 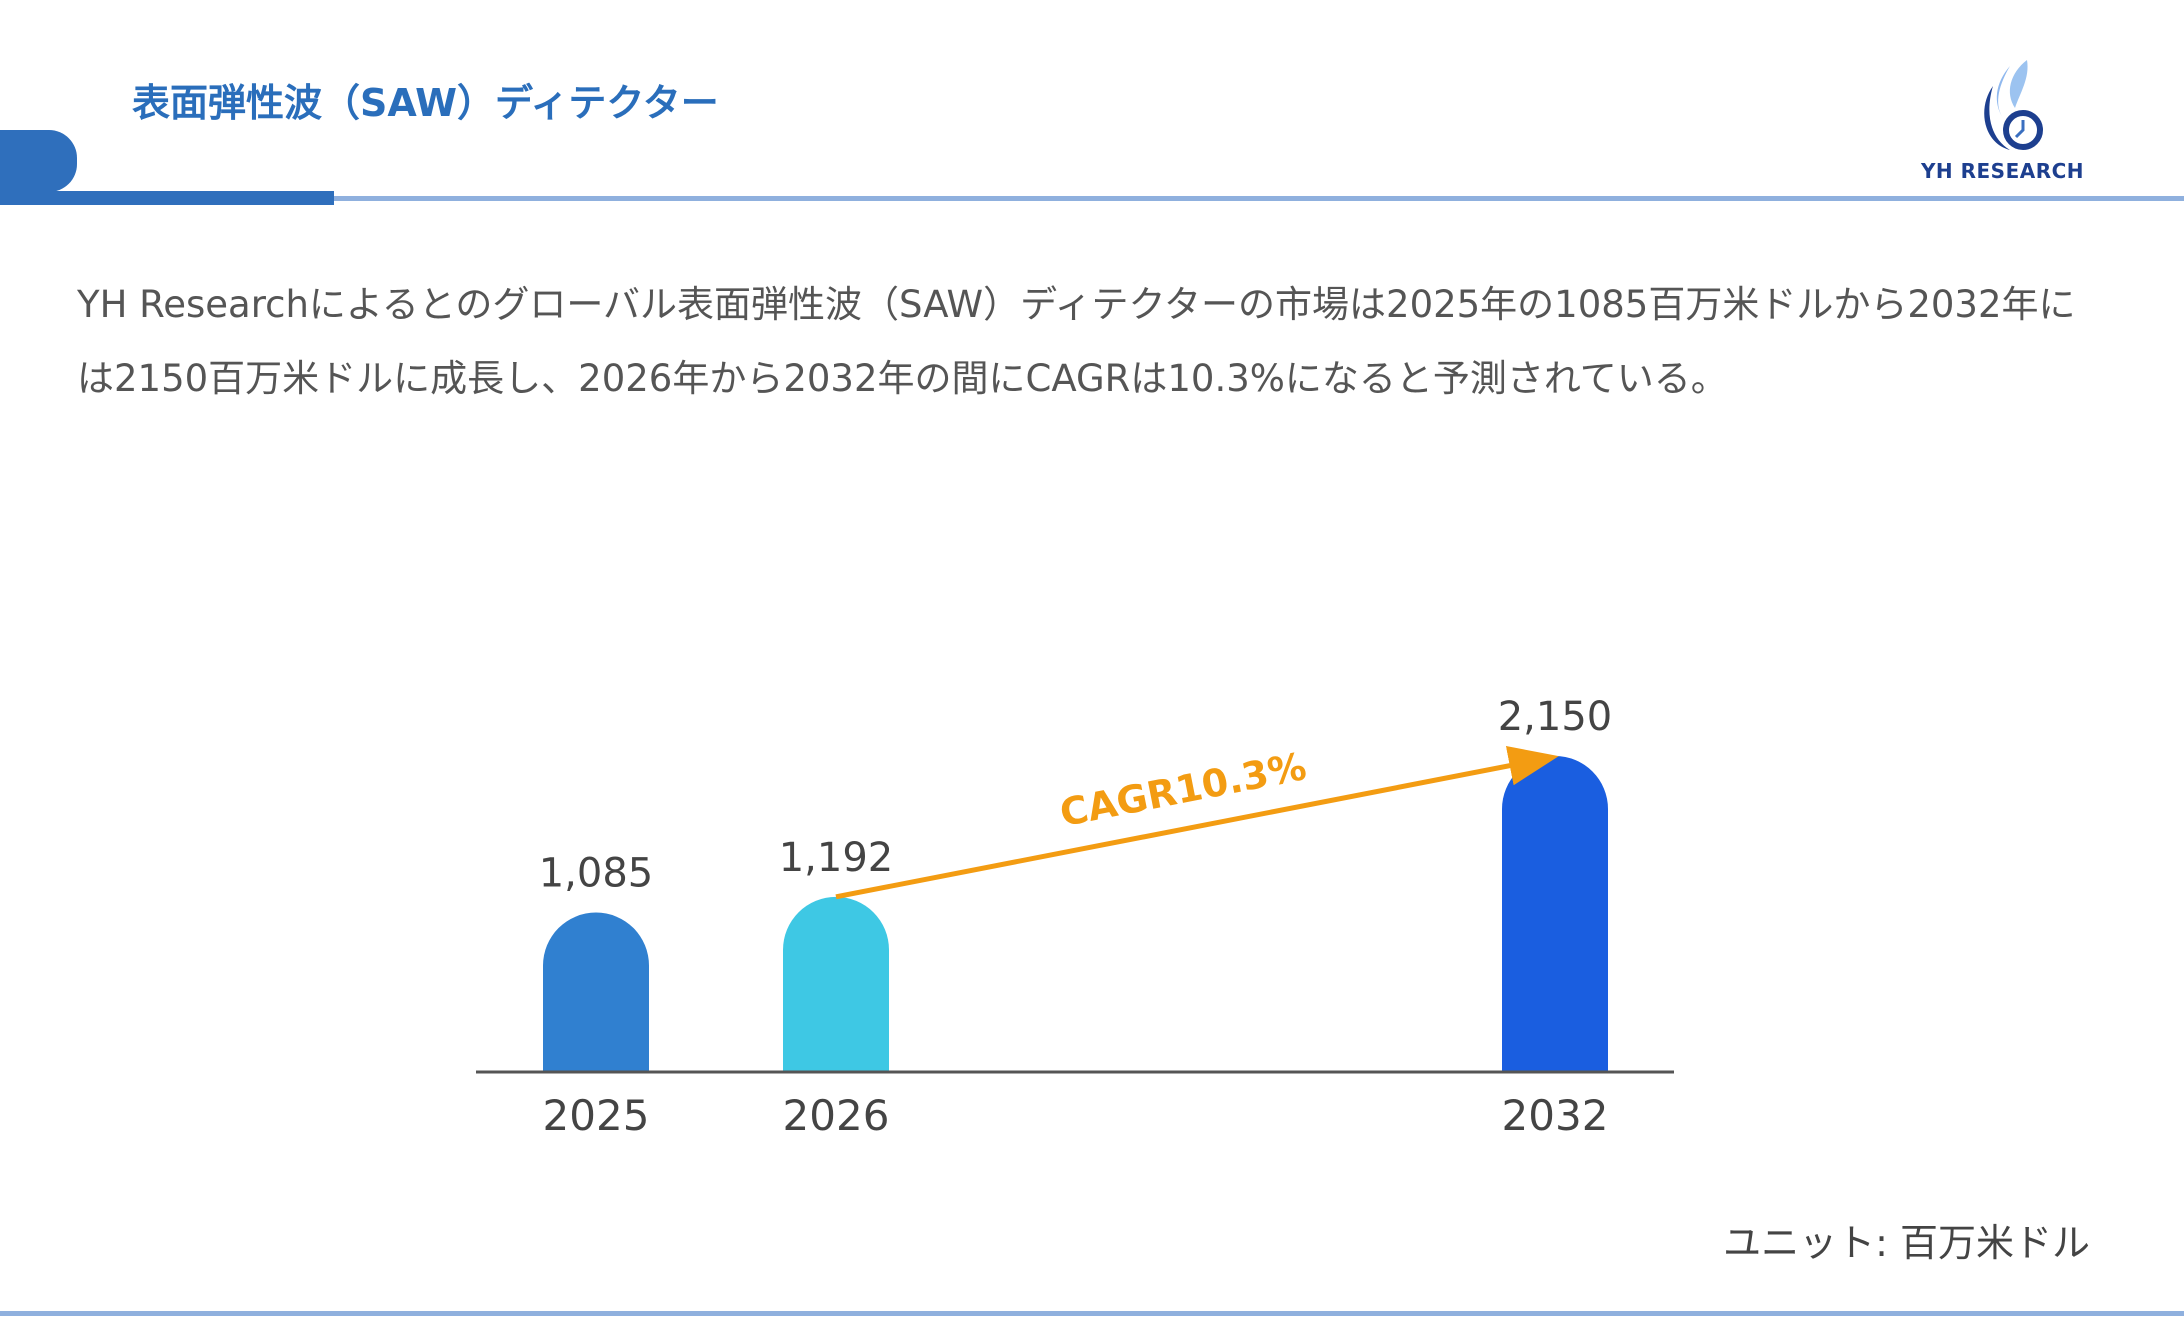 What do you see at coordinates (596, 992) in the screenshot?
I see `bar-2025` at bounding box center [596, 992].